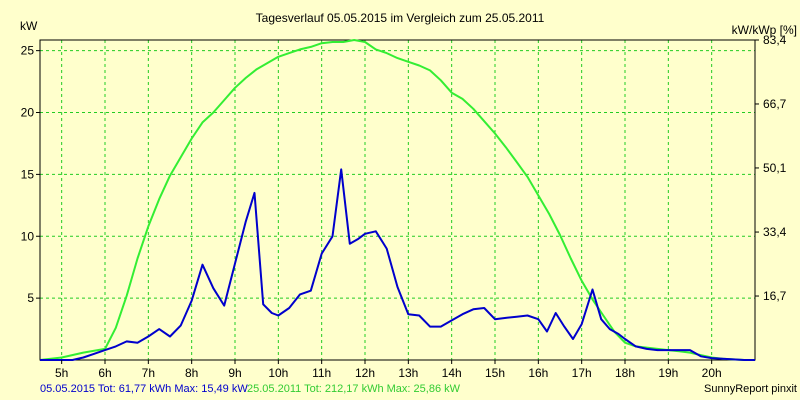  Describe the element at coordinates (775, 104) in the screenshot. I see `y-tick-label-right: 66,7` at that location.